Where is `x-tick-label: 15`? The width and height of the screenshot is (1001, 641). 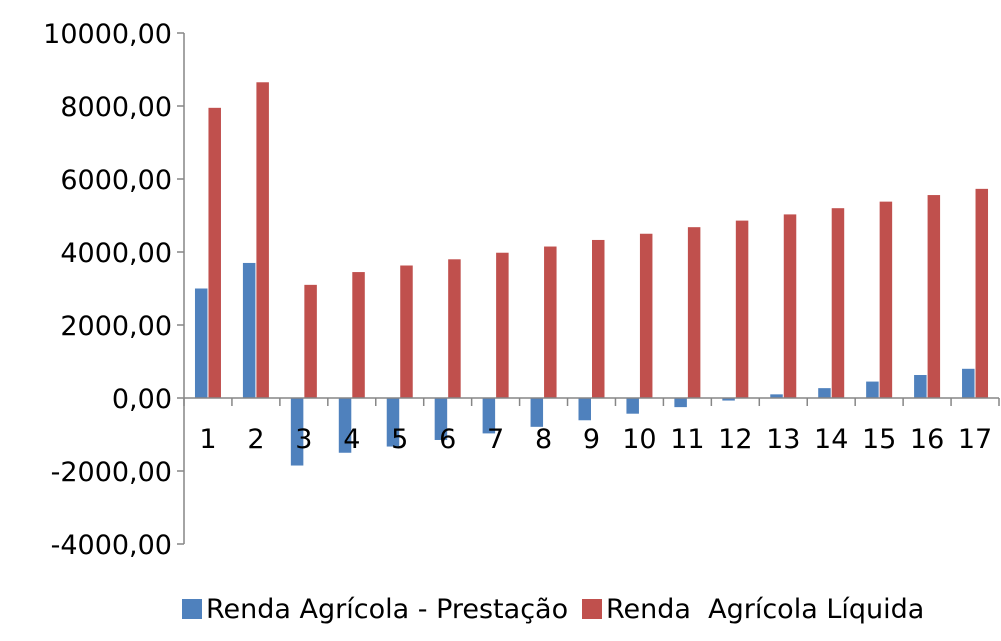
x-tick-label: 15 is located at coordinates (879, 439).